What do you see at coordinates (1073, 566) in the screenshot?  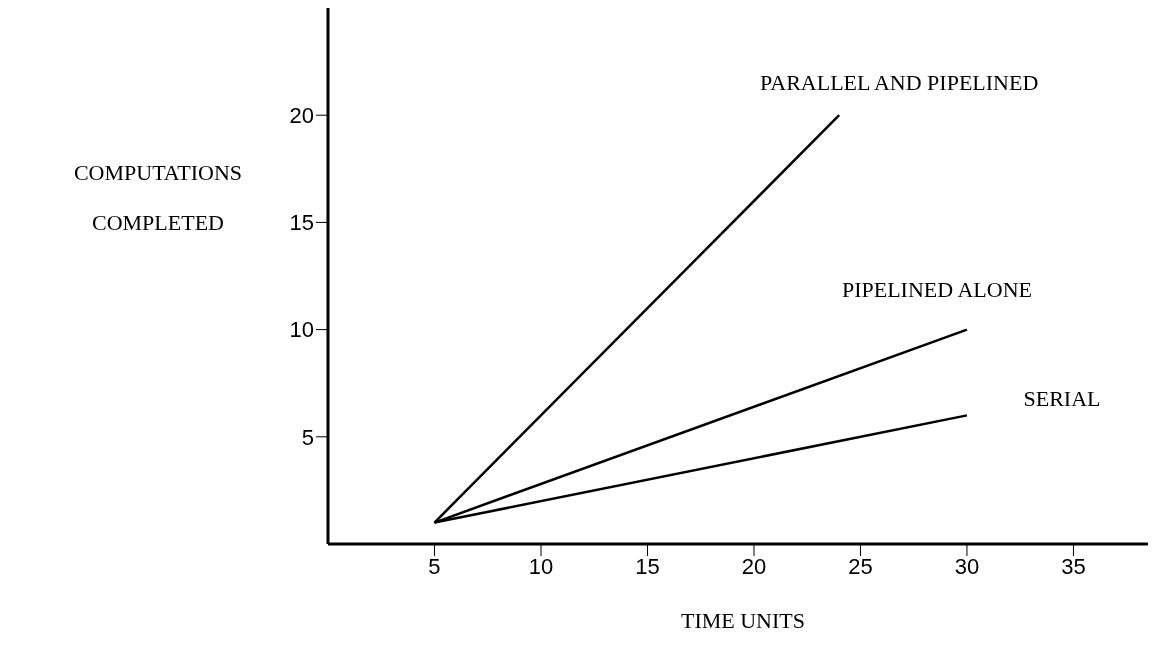 I see `x-tick-label: 35` at bounding box center [1073, 566].